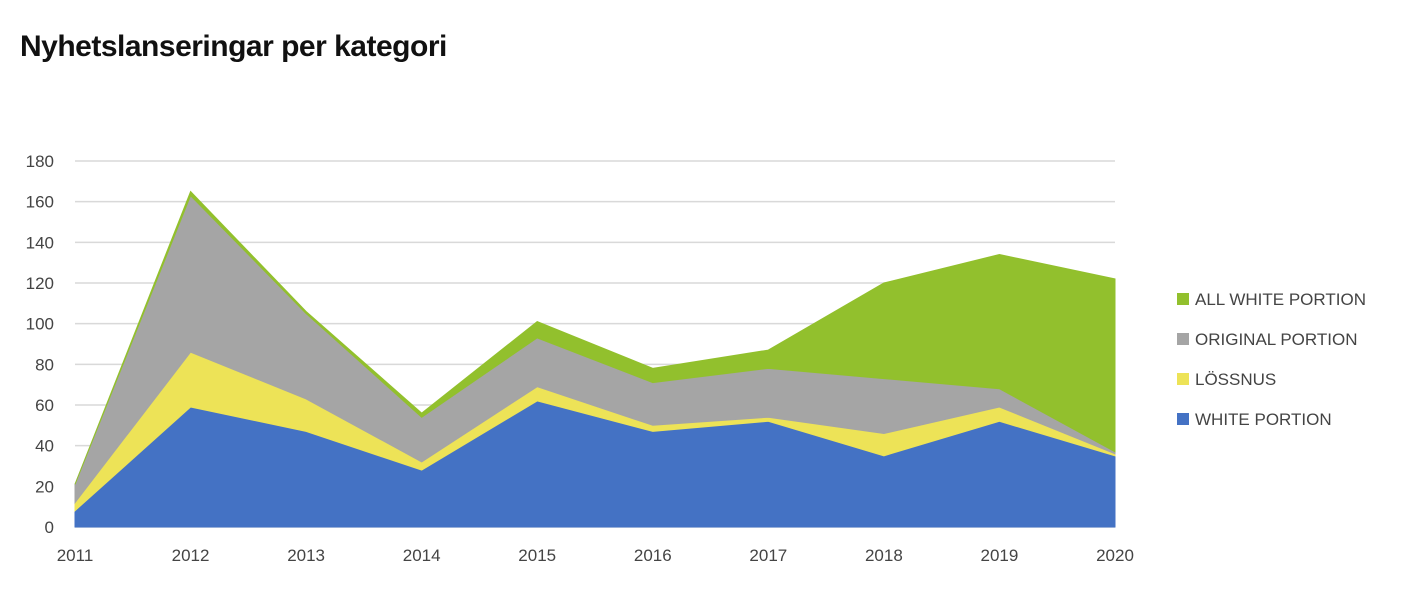  Describe the element at coordinates (191, 555) in the screenshot. I see `x-tick-label: 2012` at that location.